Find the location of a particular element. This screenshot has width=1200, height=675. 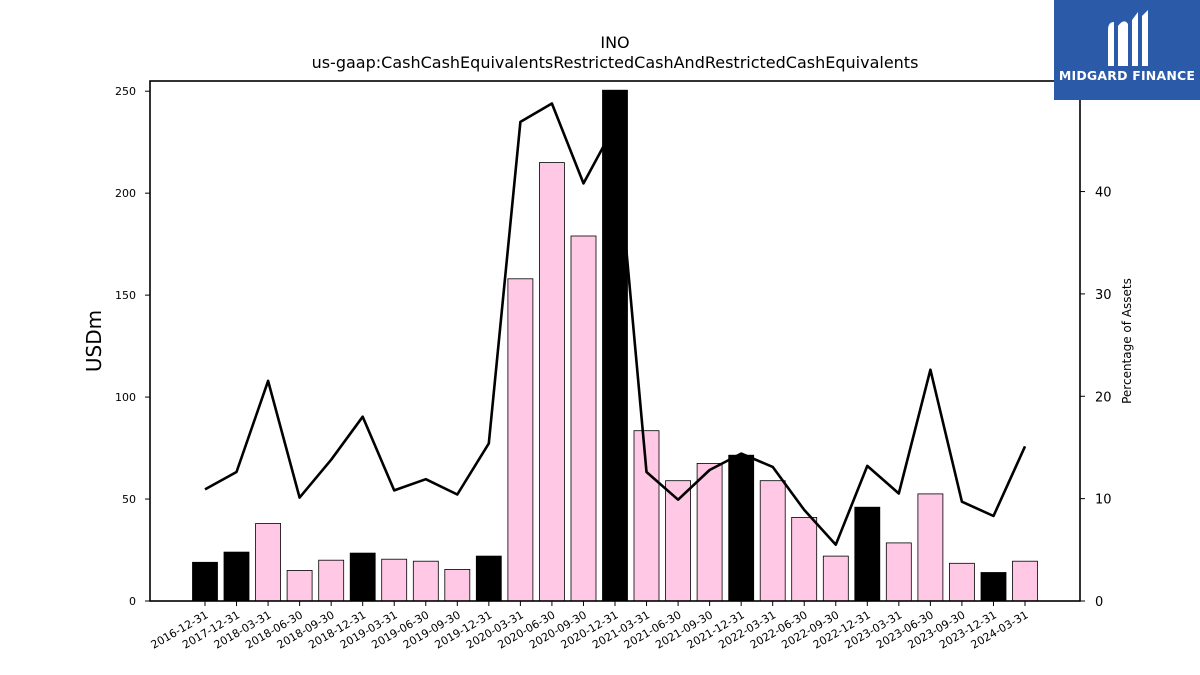

y-tick-label: 150 is located at coordinates (125, 295).